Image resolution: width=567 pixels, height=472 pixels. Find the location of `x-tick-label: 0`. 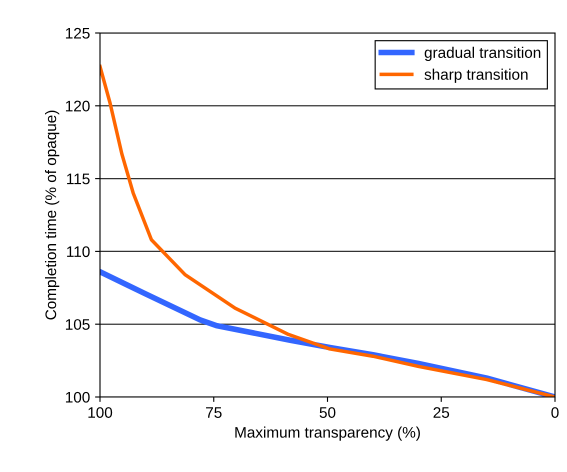

x-tick-label: 0 is located at coordinates (555, 412).